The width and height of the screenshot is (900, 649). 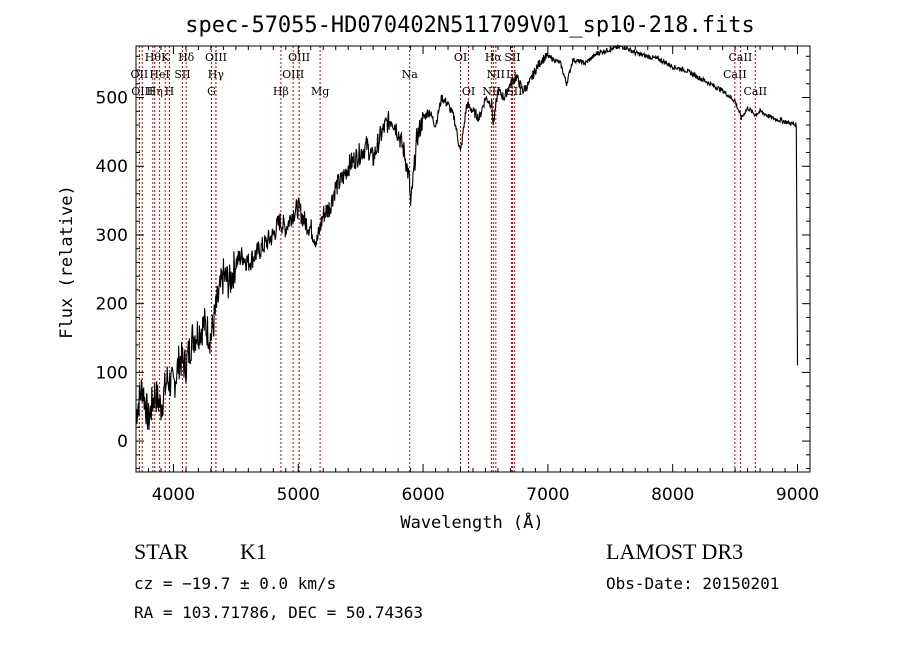 I want to click on spectral-line-label: Hγ, so click(x=216, y=74).